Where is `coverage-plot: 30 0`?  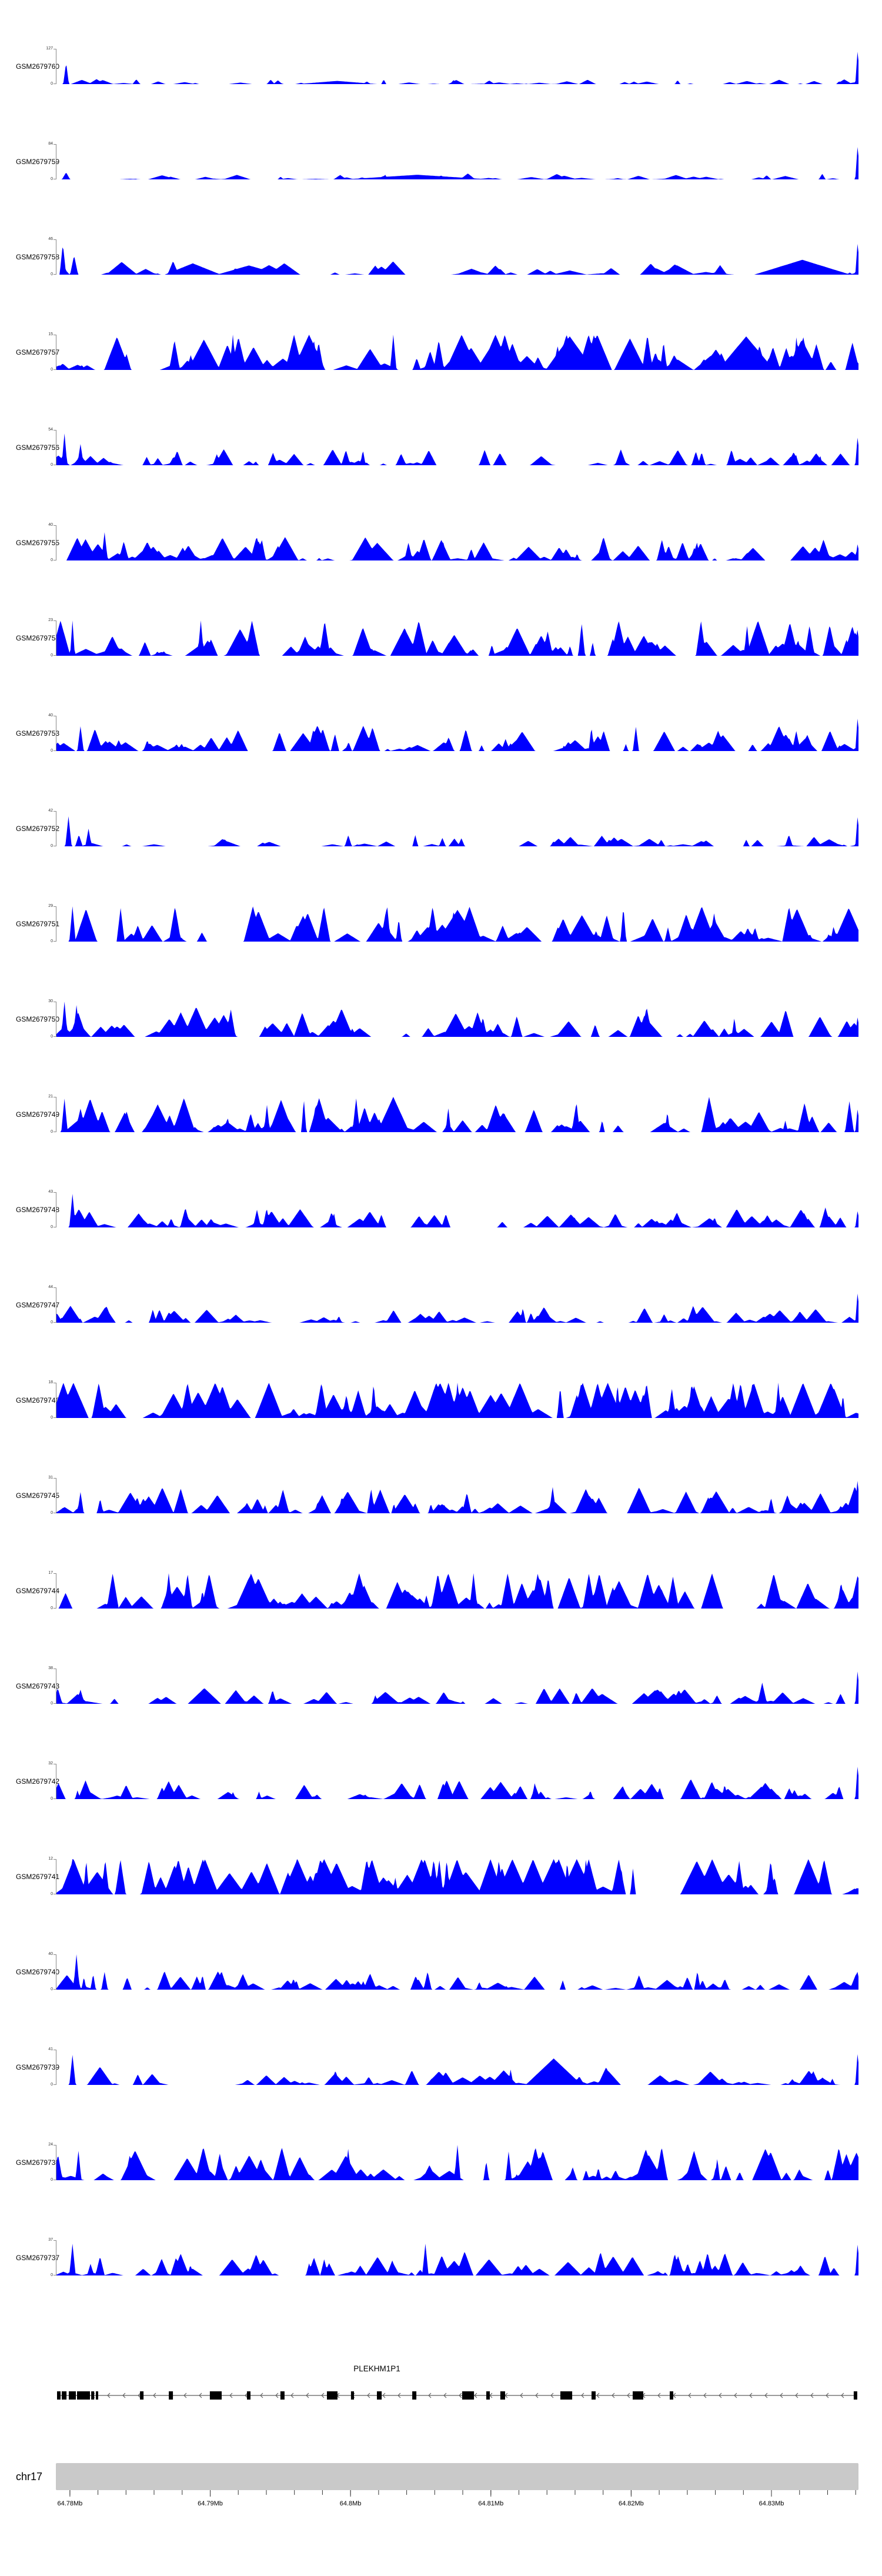 coverage-plot: 30 0 is located at coordinates (453, 1019).